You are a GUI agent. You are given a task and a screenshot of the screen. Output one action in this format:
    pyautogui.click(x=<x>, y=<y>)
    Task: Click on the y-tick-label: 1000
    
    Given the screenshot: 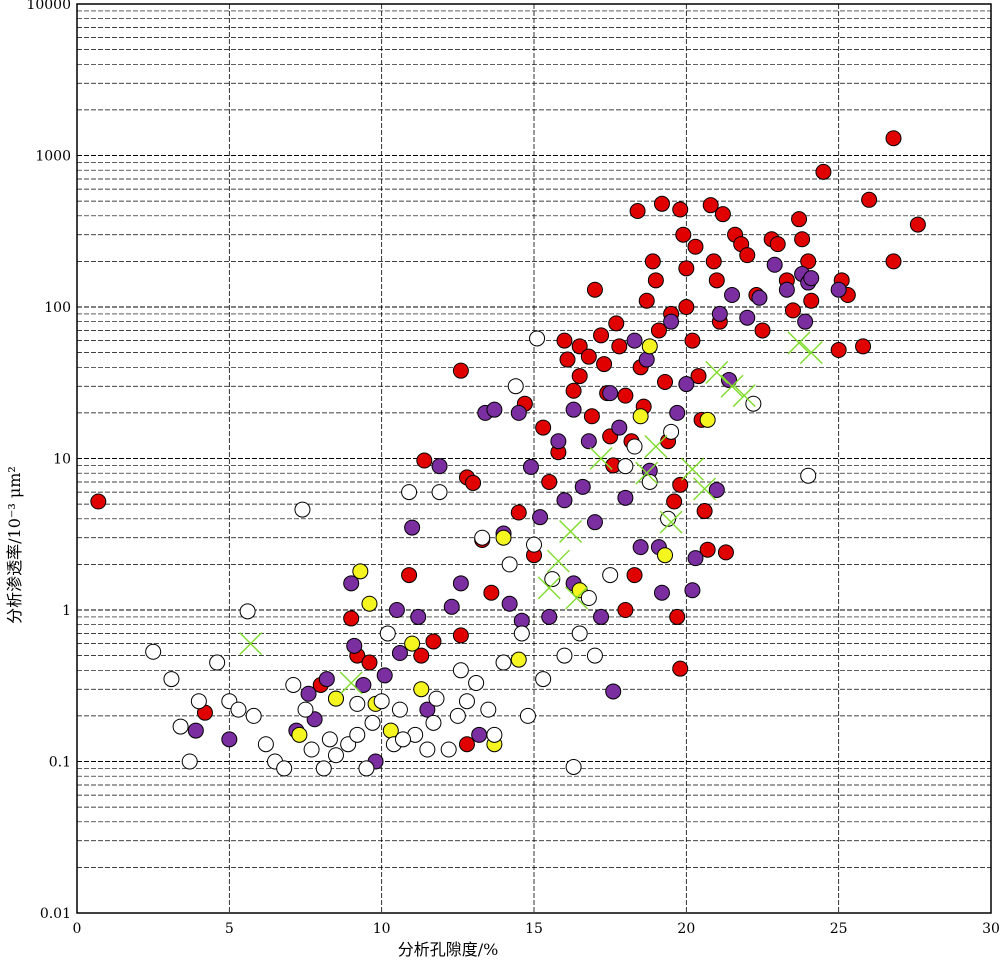 What is the action you would take?
    pyautogui.click(x=53, y=157)
    